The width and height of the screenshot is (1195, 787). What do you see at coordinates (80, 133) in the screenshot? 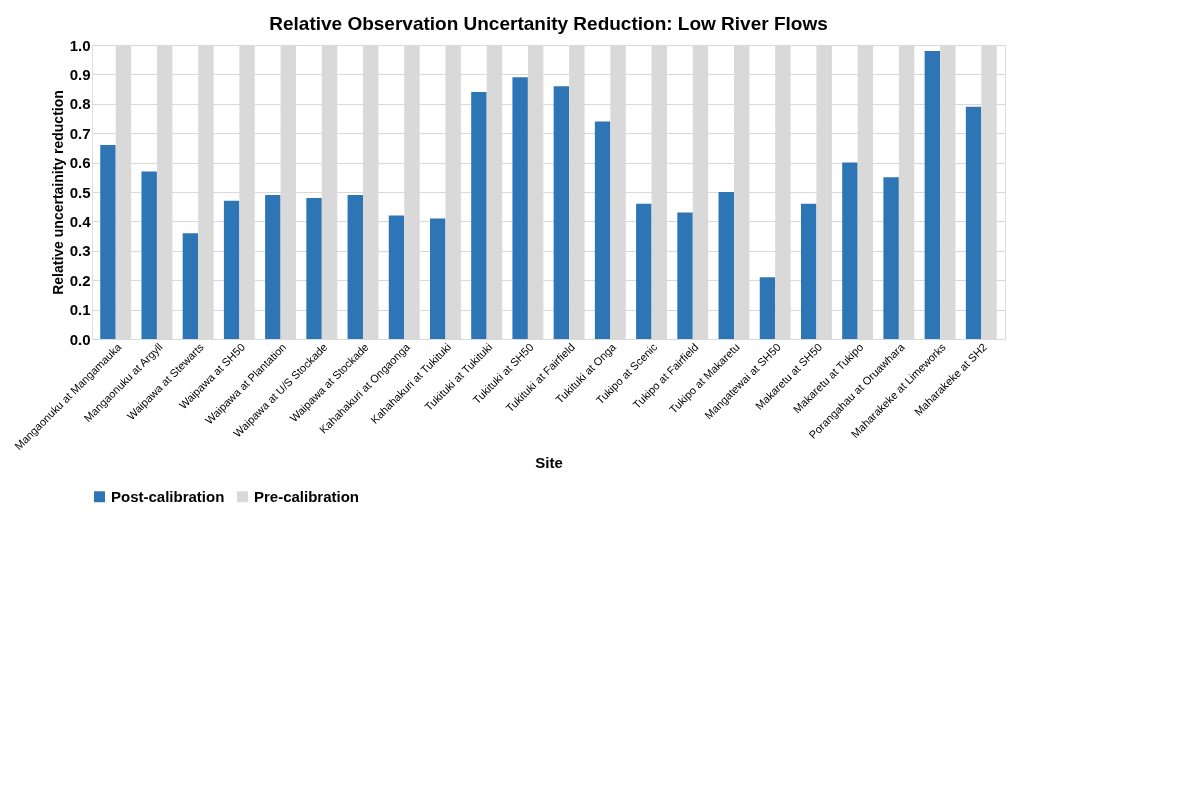
I see `y-tick-label: 0.7` at bounding box center [80, 133].